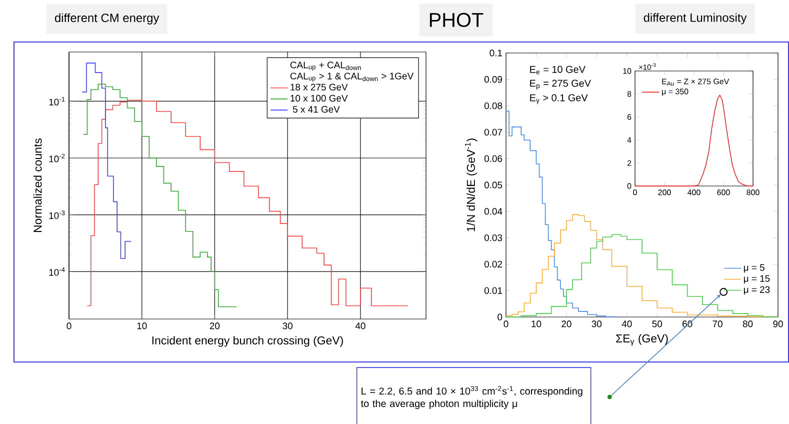 The width and height of the screenshot is (789, 424). Describe the element at coordinates (319, 87) in the screenshot. I see `legend-label: 18 x 275 GeV` at that location.